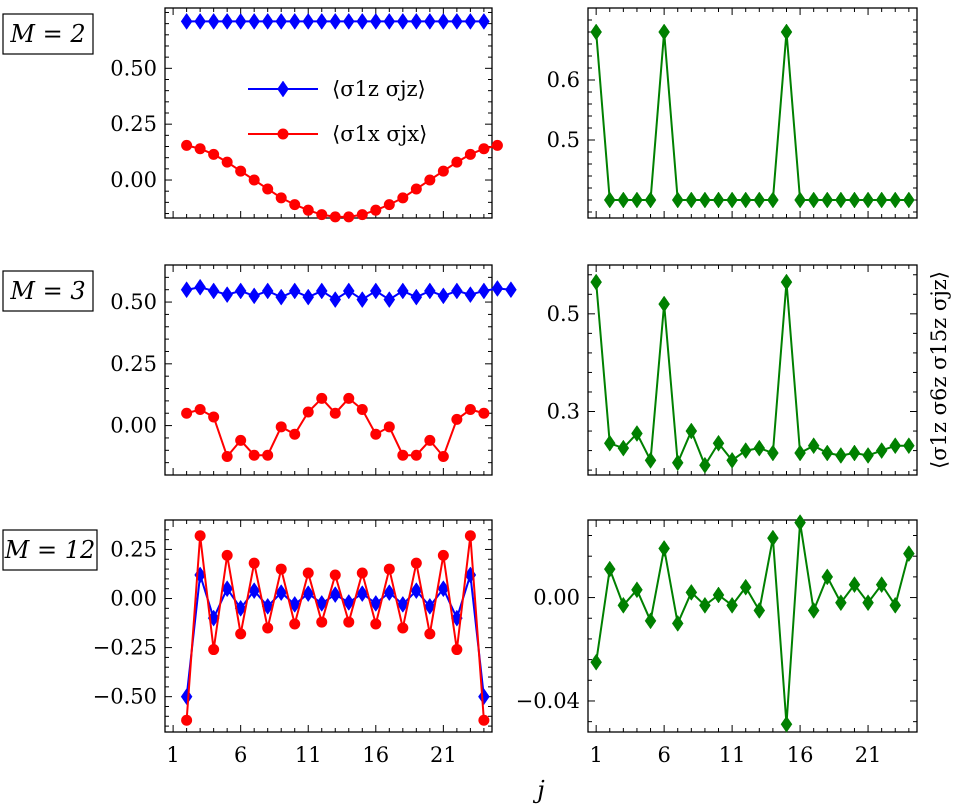 This screenshot has width=961, height=808. Describe the element at coordinates (240, 755) in the screenshot. I see `left-panel-3-xtick-label: 6` at that location.